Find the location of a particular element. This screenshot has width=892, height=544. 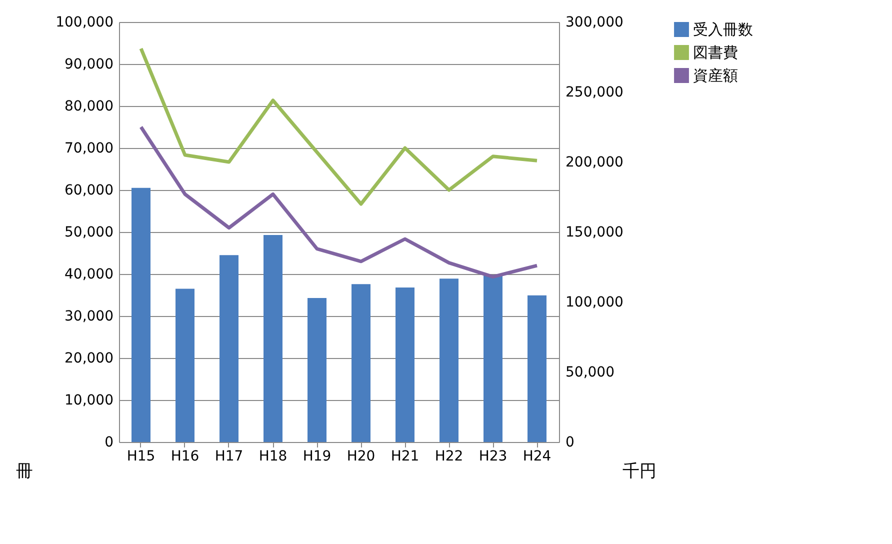

x-tick-label: H18 is located at coordinates (273, 456).